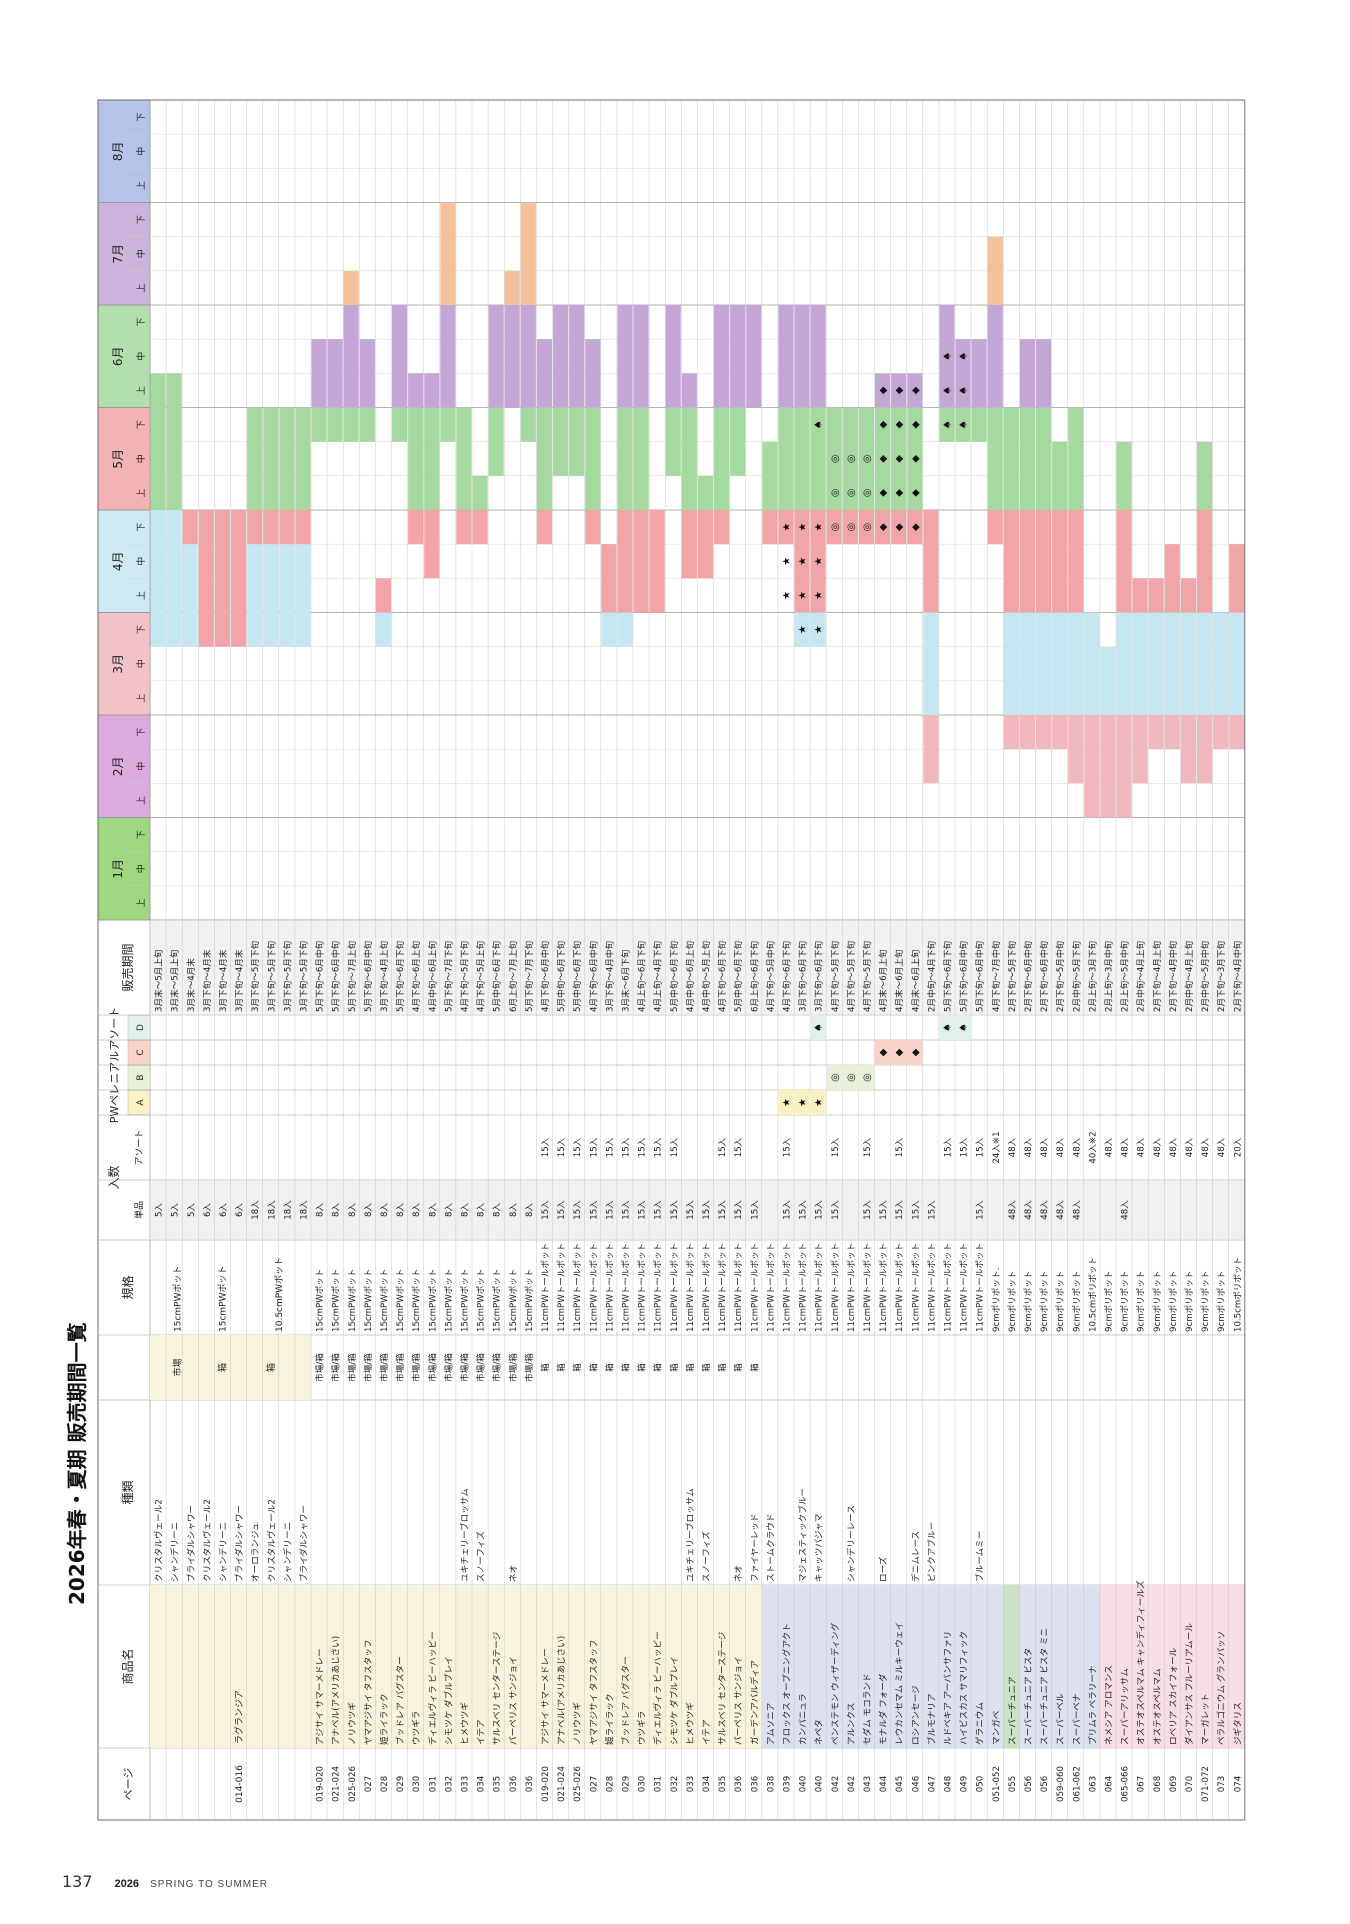 The image size is (1350, 1924). What do you see at coordinates (1092, 976) in the screenshot?
I see `cell-period: 2月上旬～3月下旬` at bounding box center [1092, 976].